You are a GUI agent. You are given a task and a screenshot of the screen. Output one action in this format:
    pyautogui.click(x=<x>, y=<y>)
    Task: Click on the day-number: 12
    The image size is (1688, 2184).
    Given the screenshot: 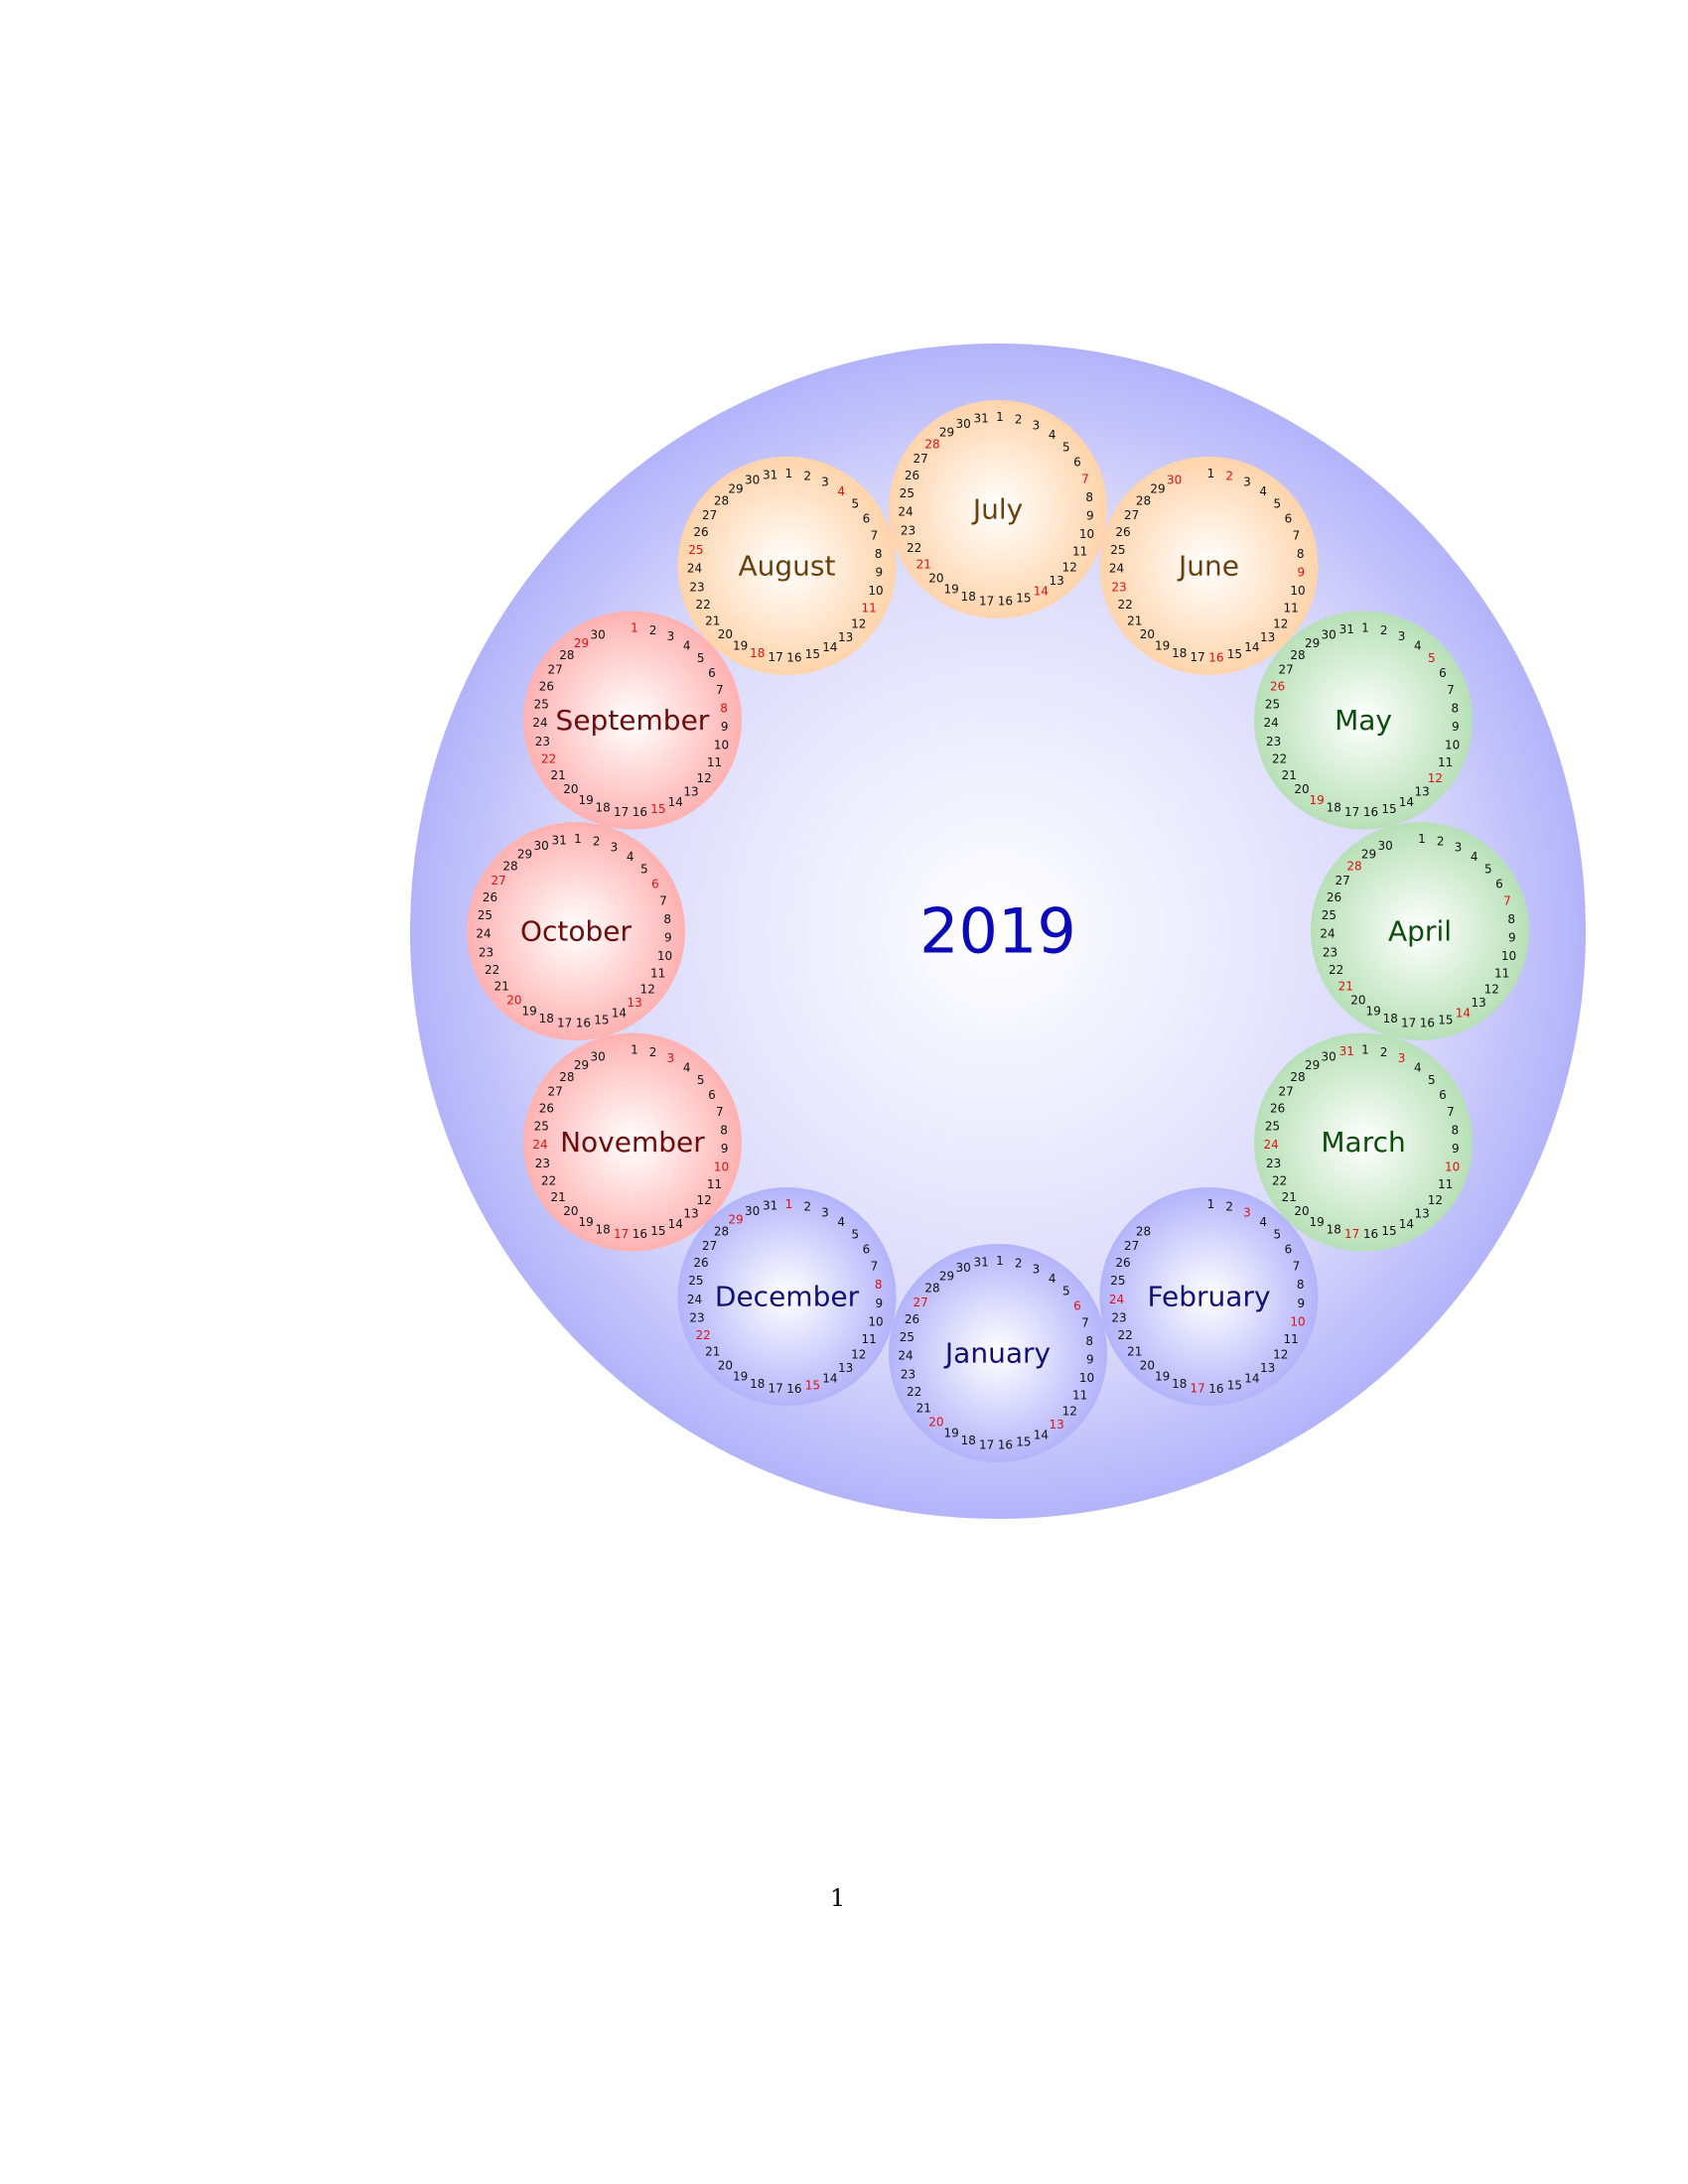 What is the action you would take?
    pyautogui.click(x=1069, y=1412)
    